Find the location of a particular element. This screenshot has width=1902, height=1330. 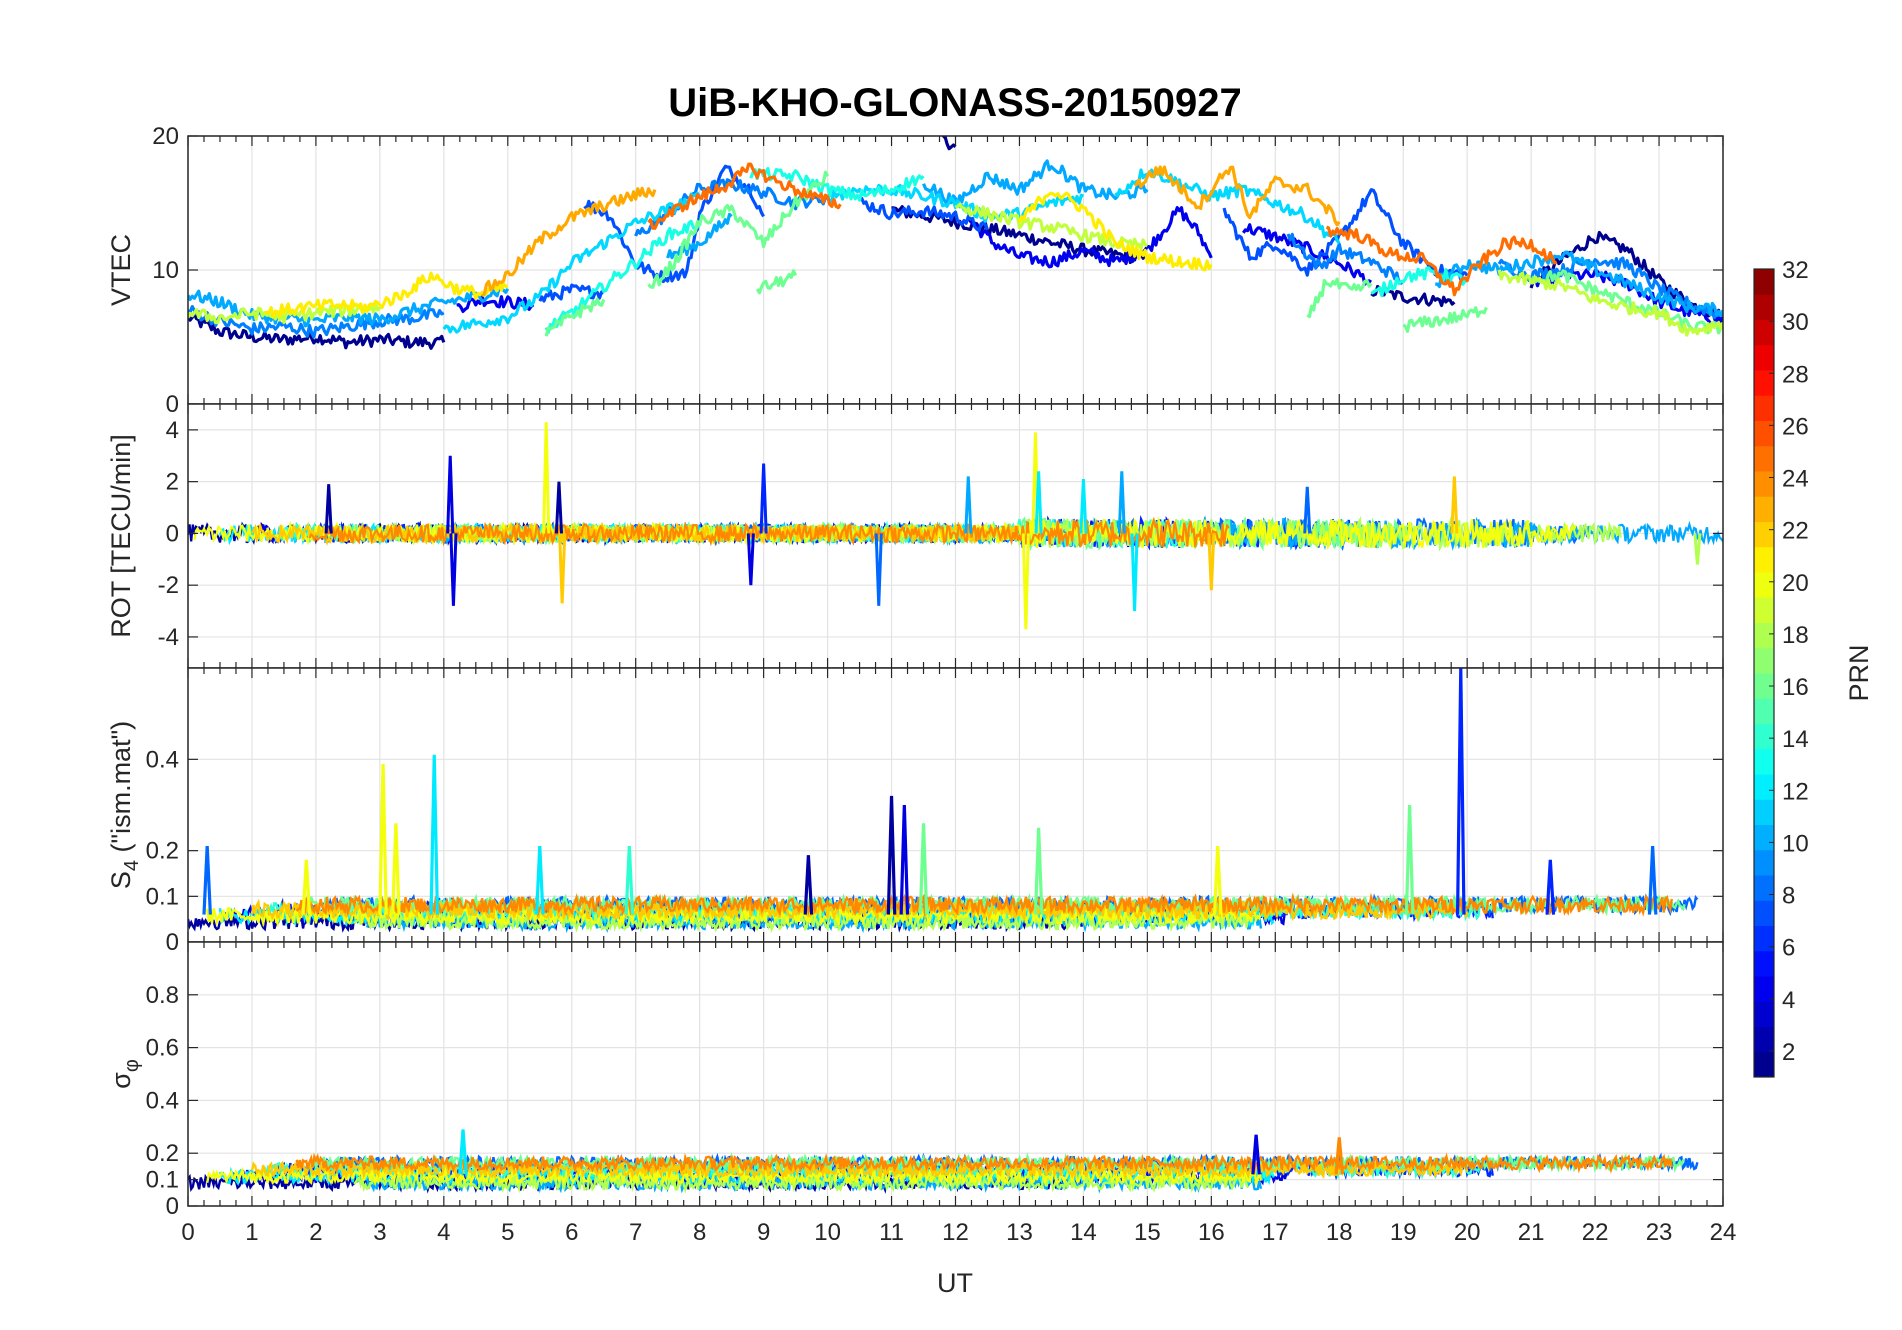

x-tick-label: 24 is located at coordinates (1723, 1232).